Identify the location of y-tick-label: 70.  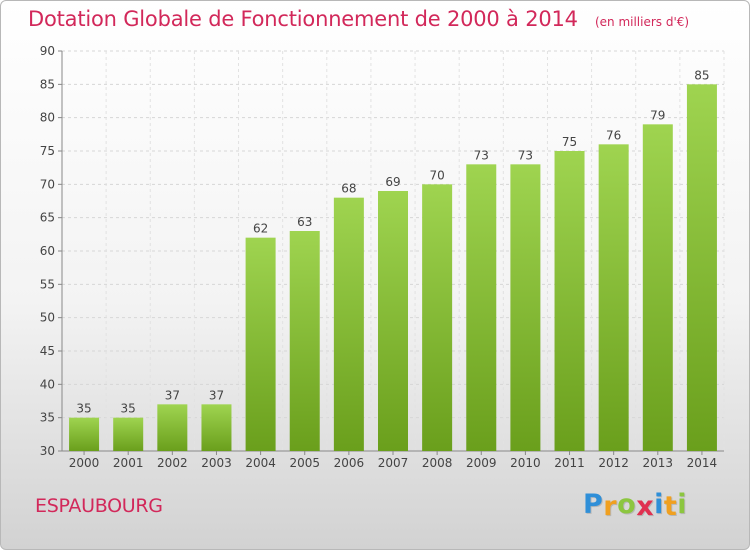
(47, 184).